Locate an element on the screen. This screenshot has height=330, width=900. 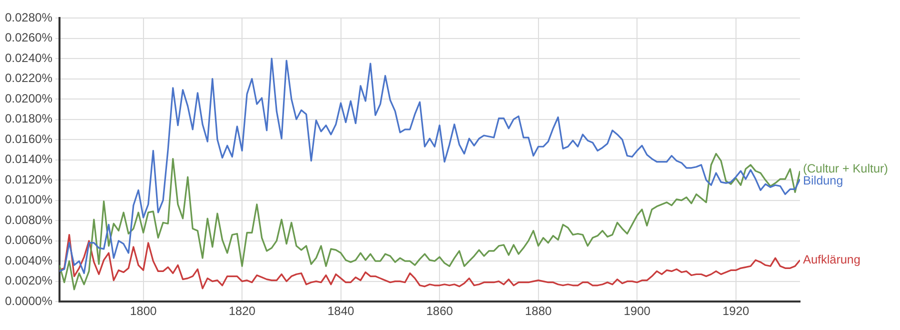
y-tick-label: 0.0060% is located at coordinates (29, 240).